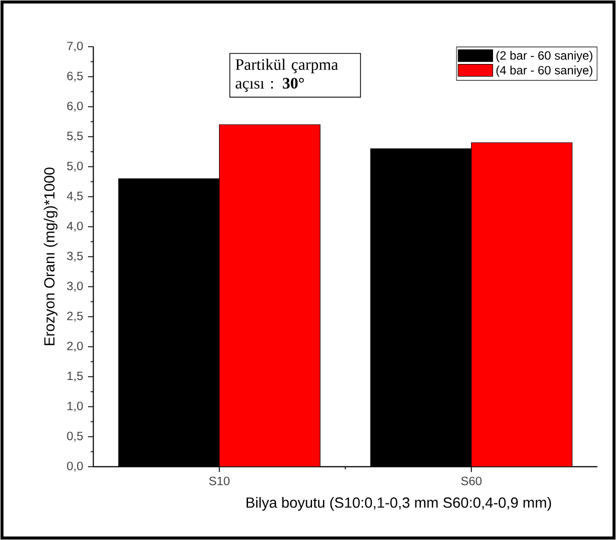 This screenshot has height=540, width=616. Describe the element at coordinates (75, 317) in the screenshot. I see `y-tick-label: 2,5` at that location.